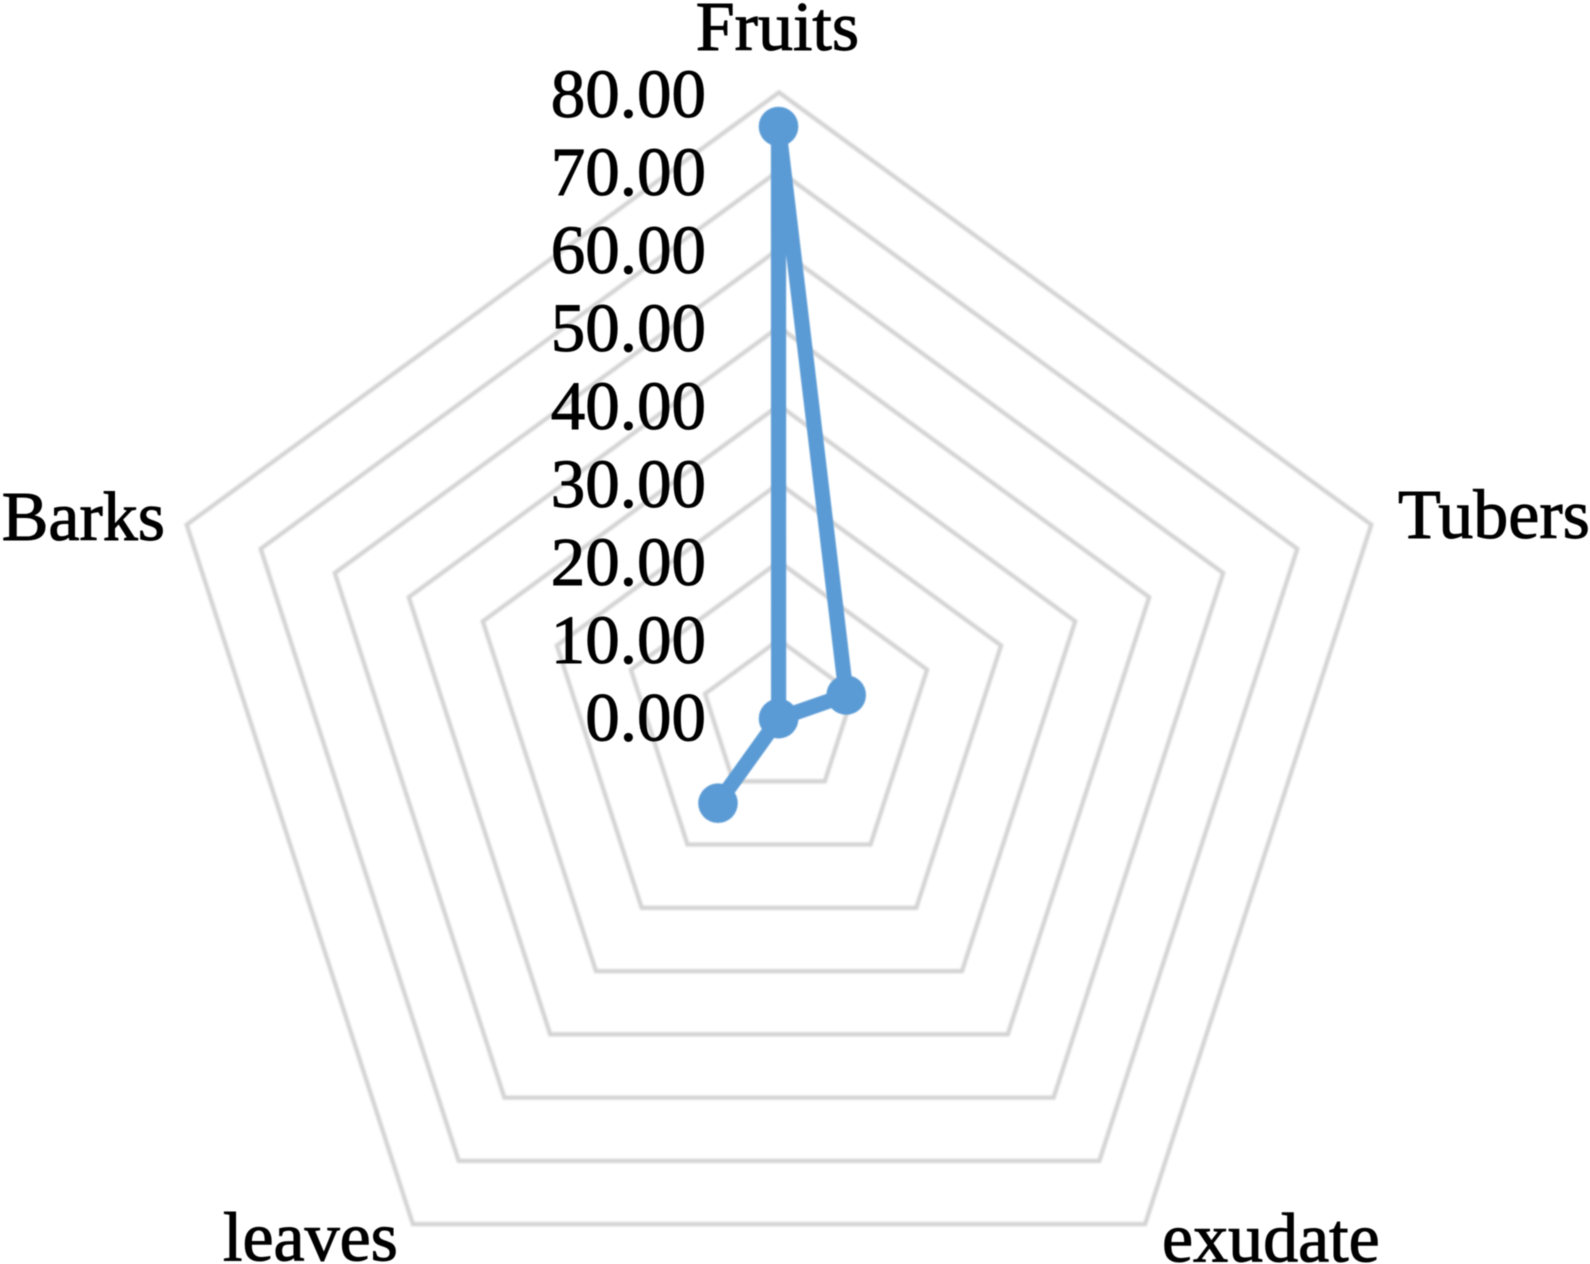  I want to click on svg-text: 70.00, so click(628, 172).